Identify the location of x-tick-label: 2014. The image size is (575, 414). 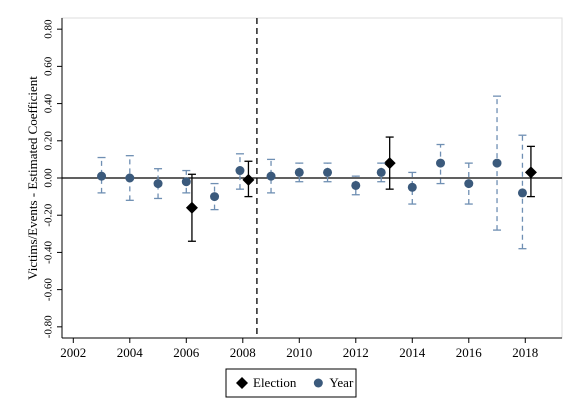
(412, 352).